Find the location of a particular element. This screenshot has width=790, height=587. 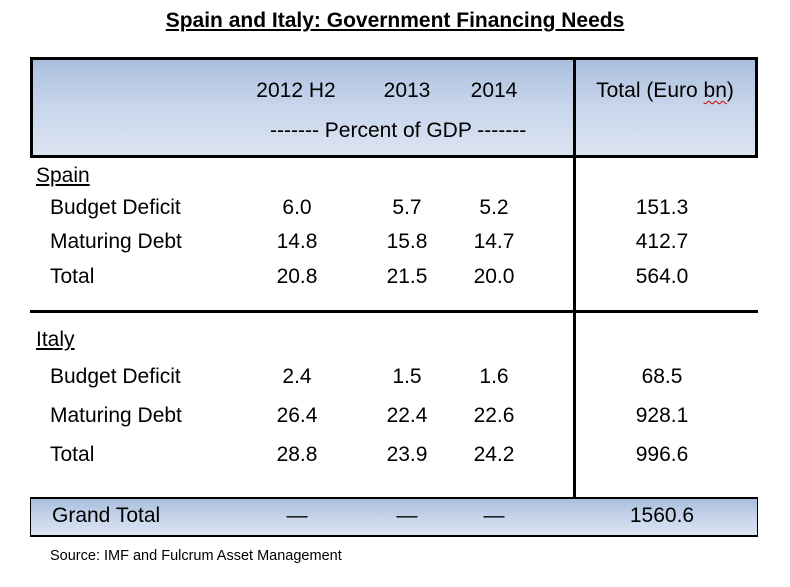

grand-total-label: Grand Total is located at coordinates (106, 515).